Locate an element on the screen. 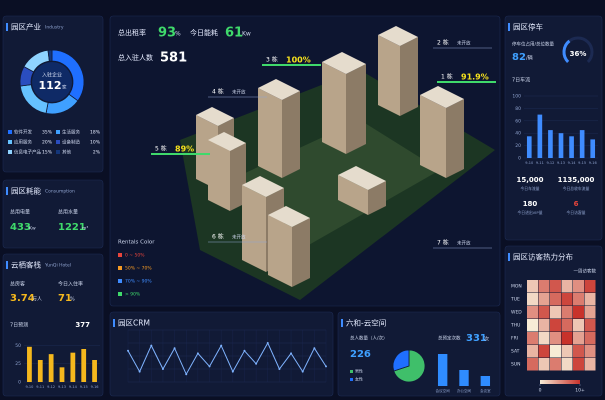 The image size is (605, 400). energy-label: 总用电量 is located at coordinates (20, 212).